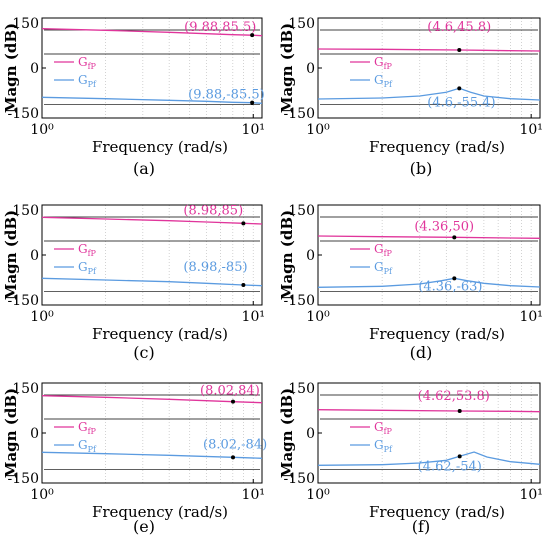  I want to click on point-annotation: (4.36,50), so click(444, 226).